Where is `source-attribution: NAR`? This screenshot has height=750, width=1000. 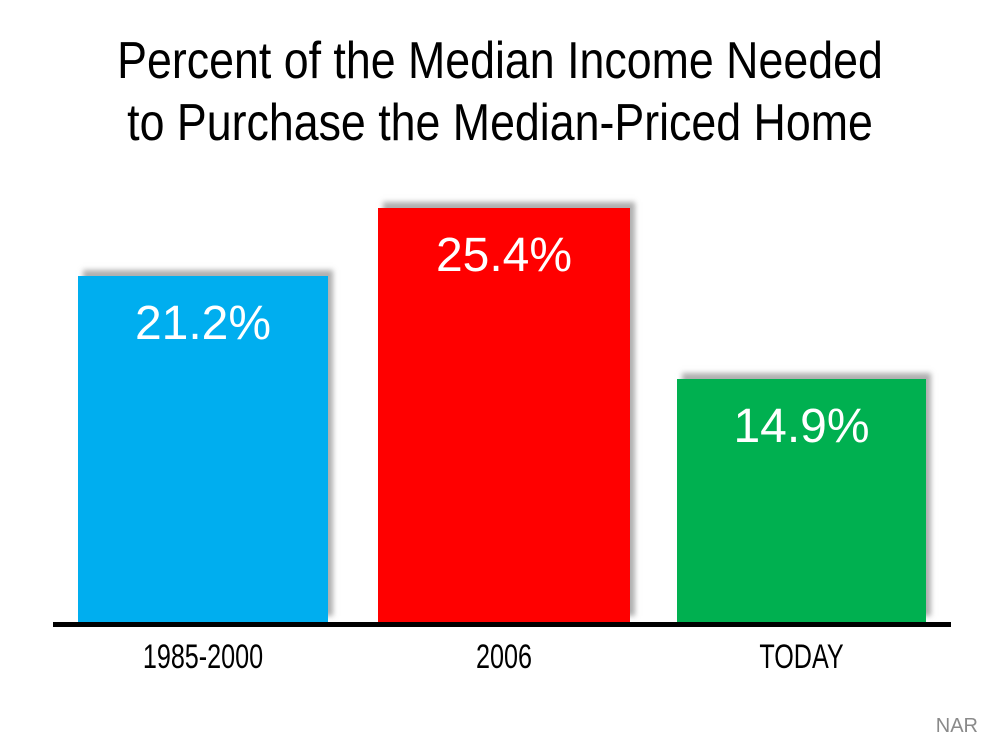
source-attribution: NAR is located at coordinates (956, 726).